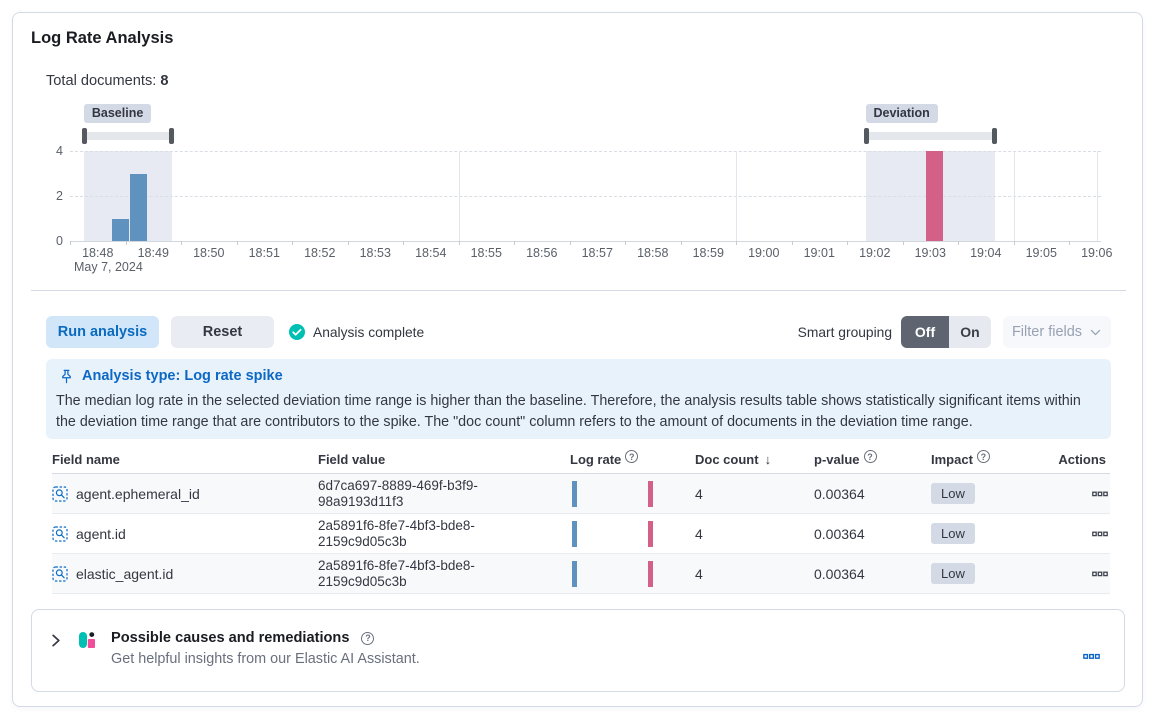 The height and width of the screenshot is (719, 1155). Describe the element at coordinates (866, 136) in the screenshot. I see `deviation-brush-left-handle` at that location.